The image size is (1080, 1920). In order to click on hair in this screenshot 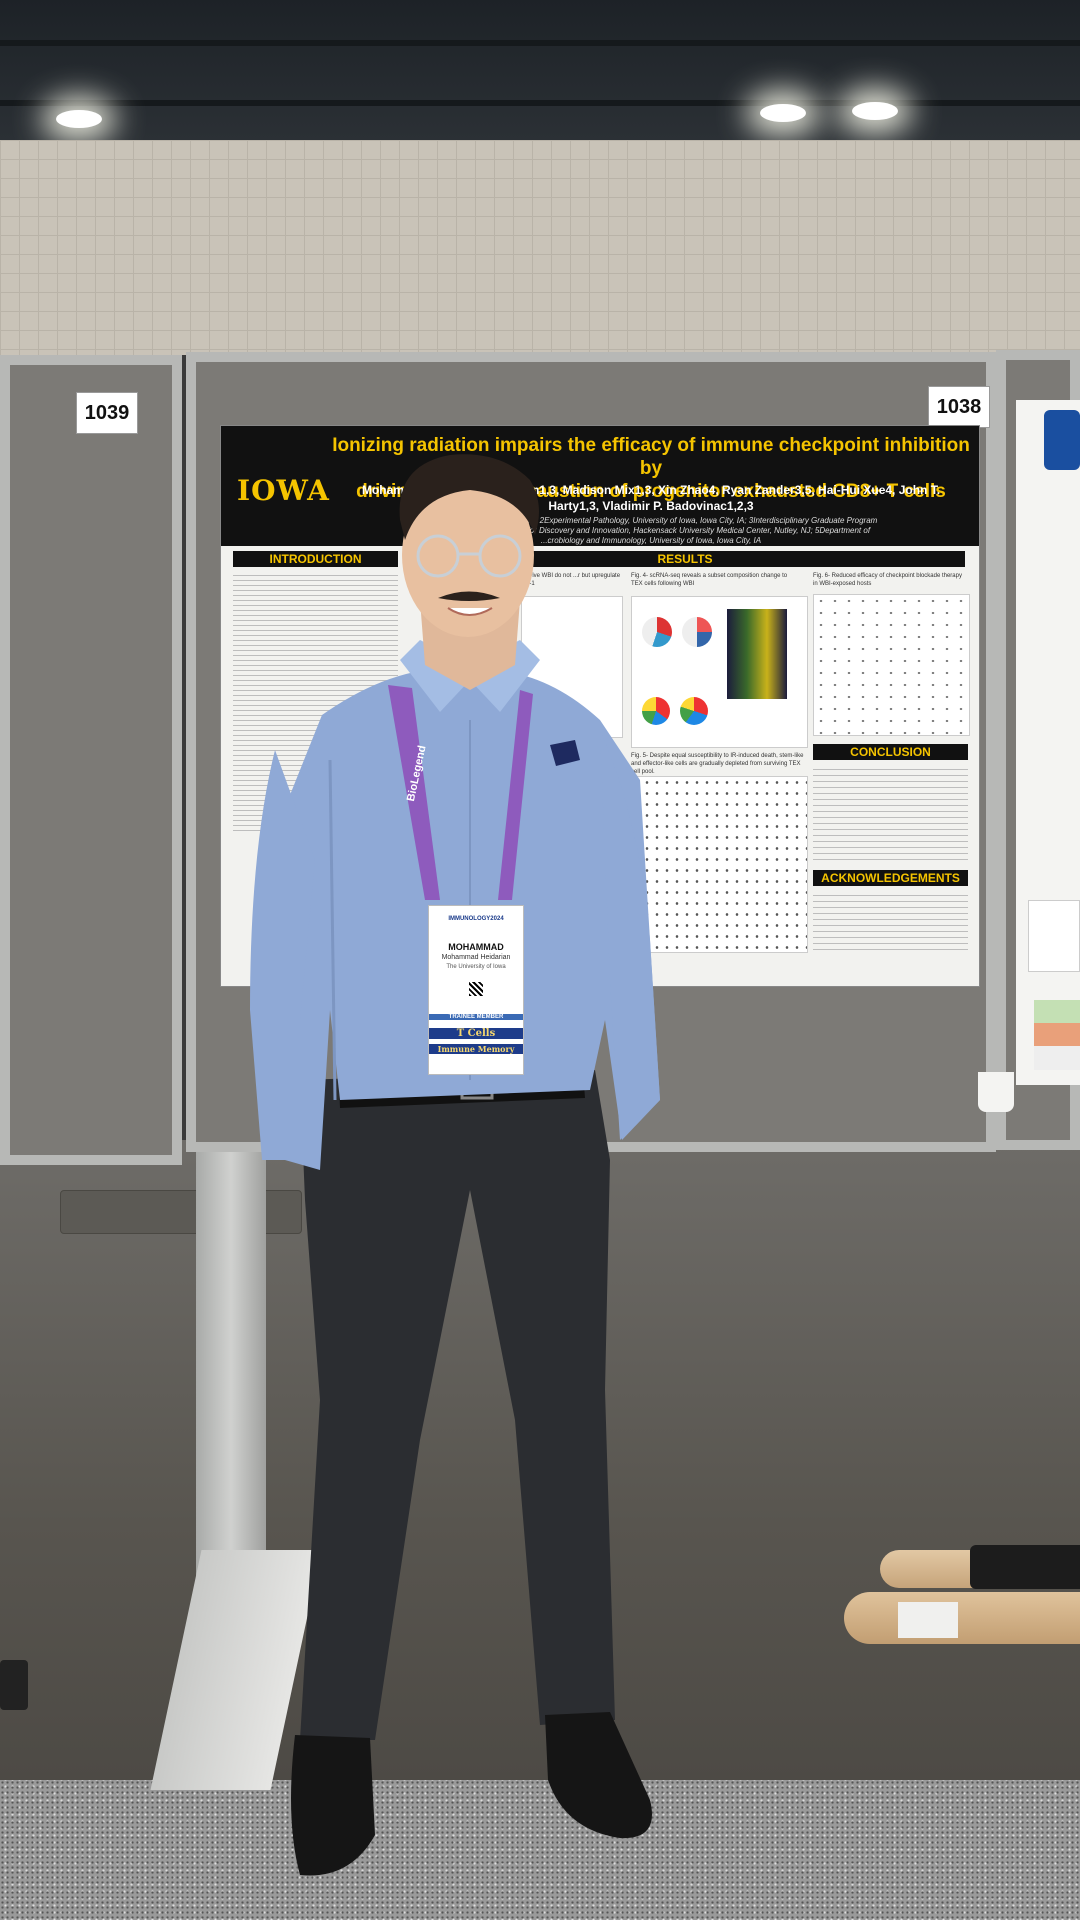, I will do `click(469, 497)`.